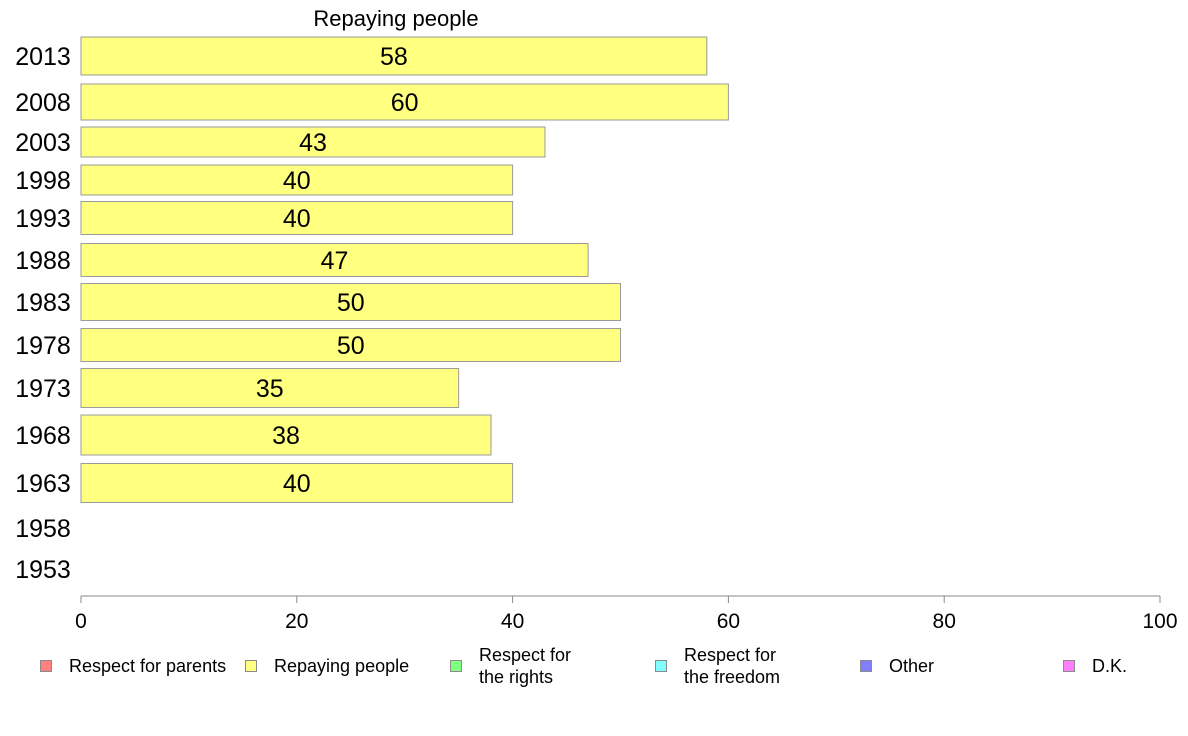 Image resolution: width=1188 pixels, height=736 pixels. Describe the element at coordinates (912, 666) in the screenshot. I see `legend-label: Other` at that location.